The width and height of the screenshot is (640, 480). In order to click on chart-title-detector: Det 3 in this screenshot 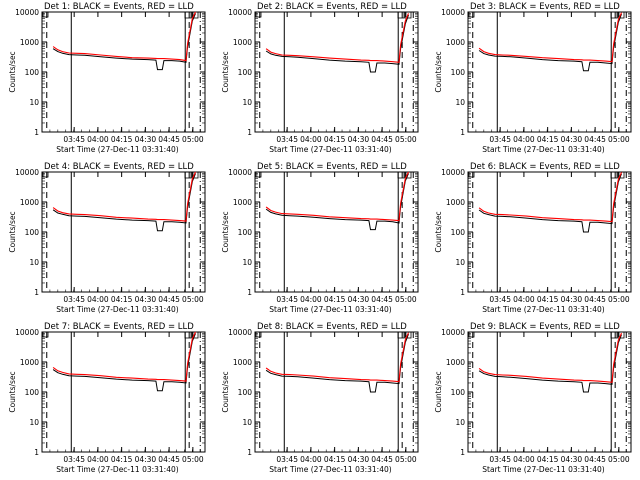, I will do `click(481, 7)`.